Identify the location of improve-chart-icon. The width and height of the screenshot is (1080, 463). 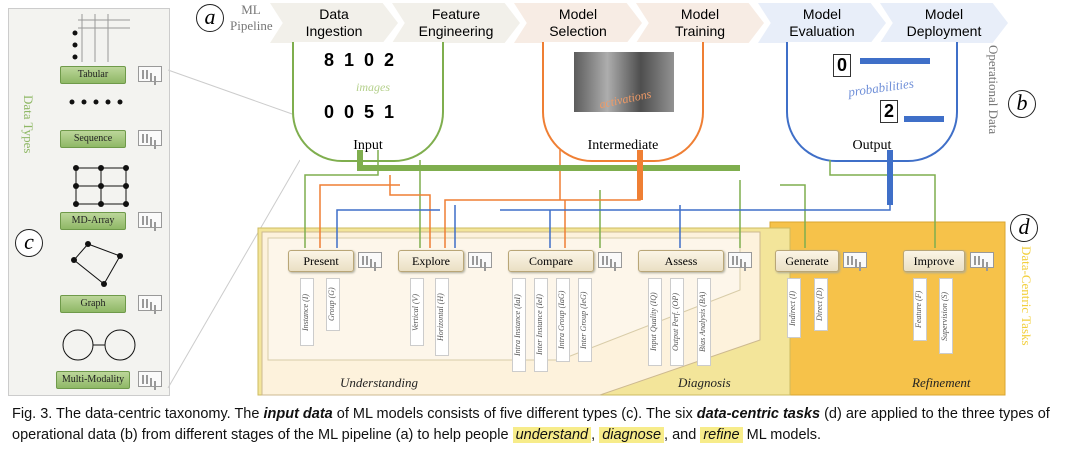
(982, 260).